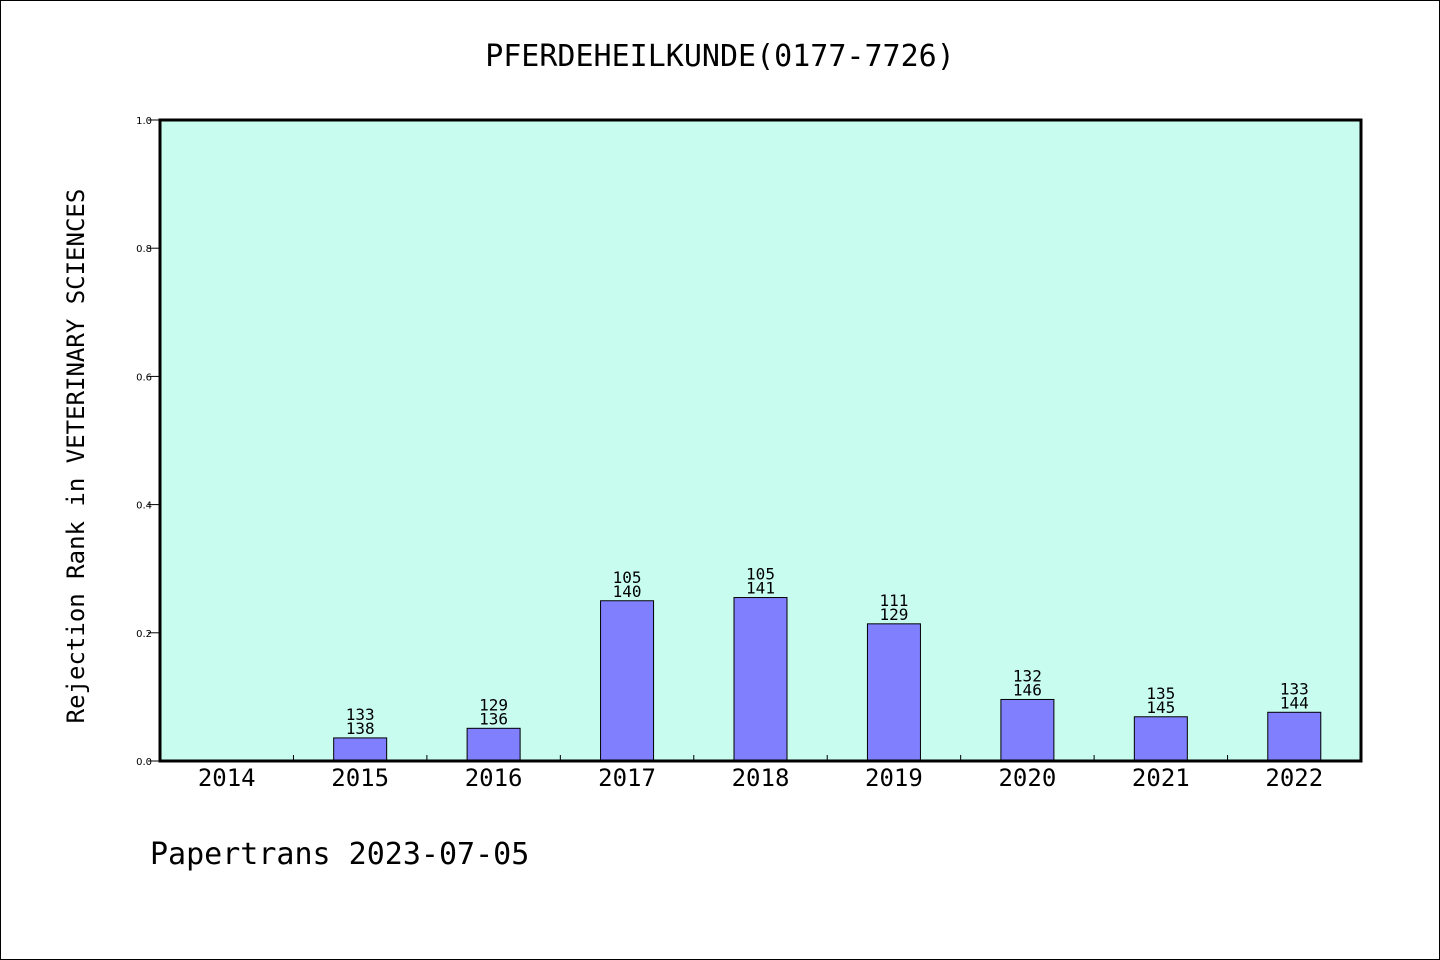  What do you see at coordinates (144, 762) in the screenshot?
I see `y-tick-label: 0.0` at bounding box center [144, 762].